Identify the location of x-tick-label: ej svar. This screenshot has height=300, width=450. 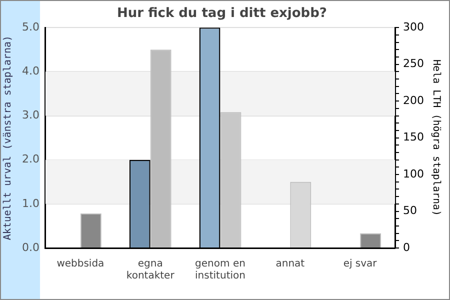
(360, 264).